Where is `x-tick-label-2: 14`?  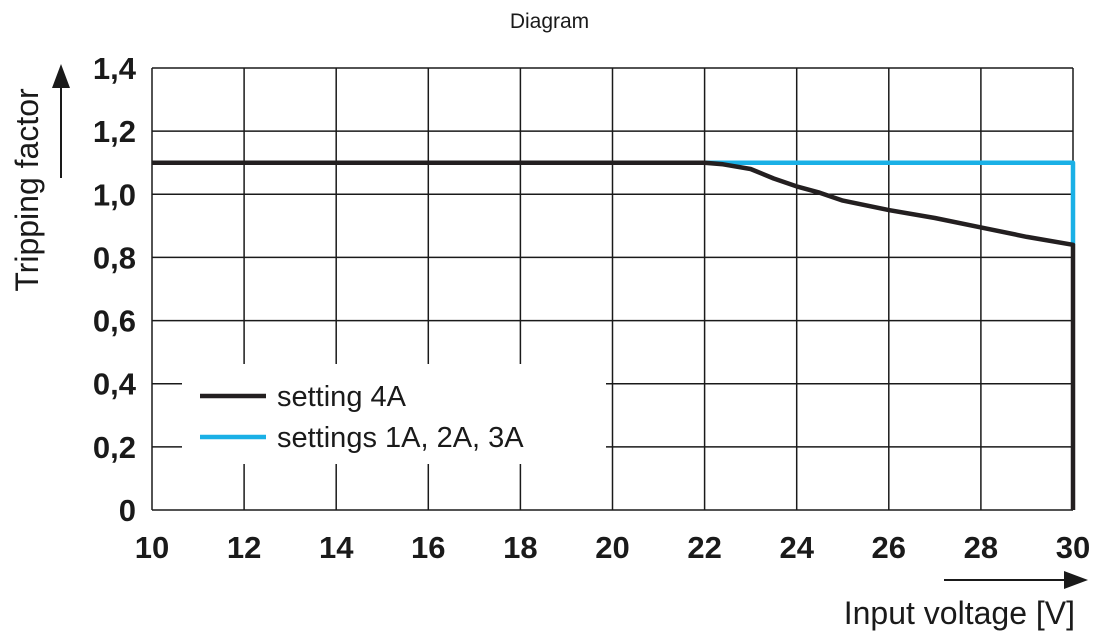 x-tick-label-2: 14 is located at coordinates (336, 547).